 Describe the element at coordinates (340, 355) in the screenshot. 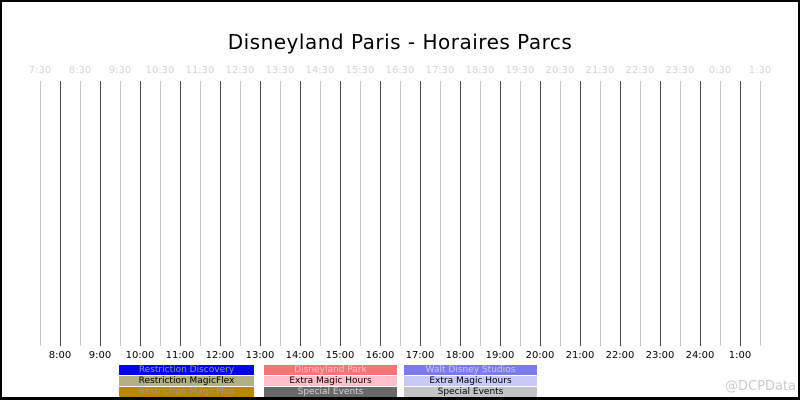

I see `bottom-tick-label: 15:00` at that location.